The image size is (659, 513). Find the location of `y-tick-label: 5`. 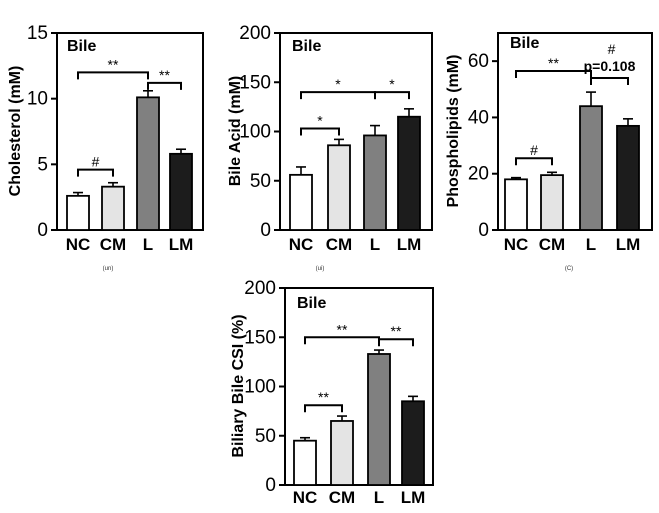

y-tick-label: 5 is located at coordinates (42, 164).